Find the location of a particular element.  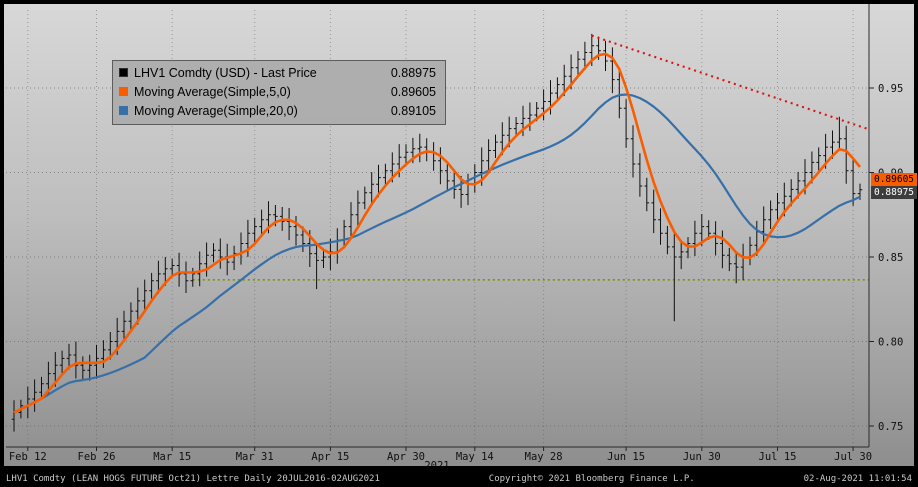

svg-text: Feb 12 is located at coordinates (28, 457).